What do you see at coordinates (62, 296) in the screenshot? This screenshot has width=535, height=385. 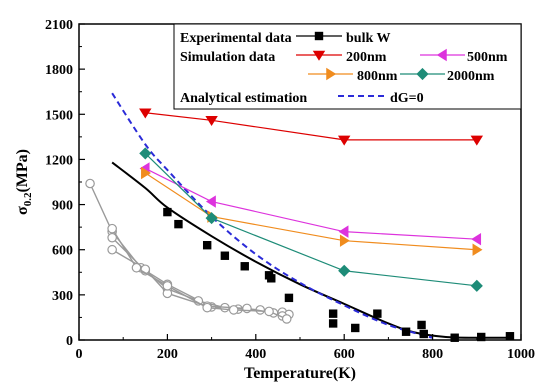 I see `y-tick-label: 300` at bounding box center [62, 296].